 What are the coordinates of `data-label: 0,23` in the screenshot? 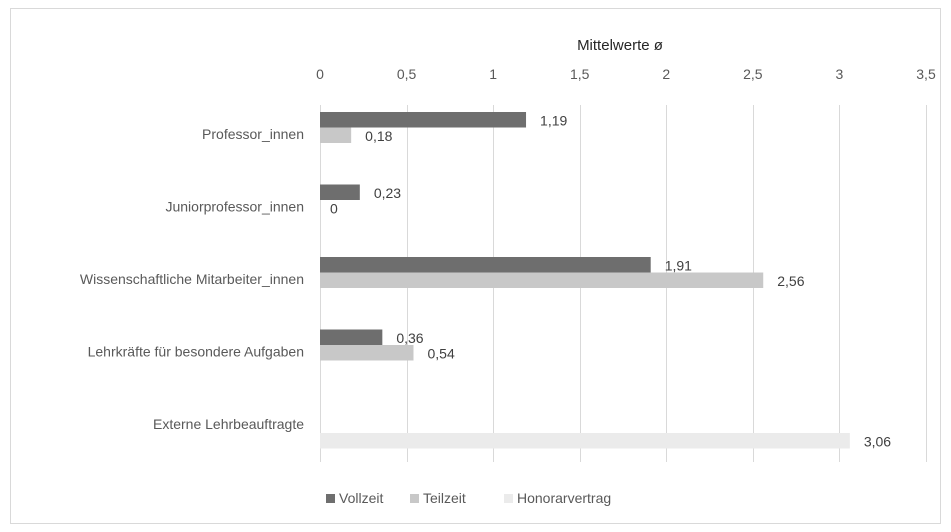 It's located at (387, 193).